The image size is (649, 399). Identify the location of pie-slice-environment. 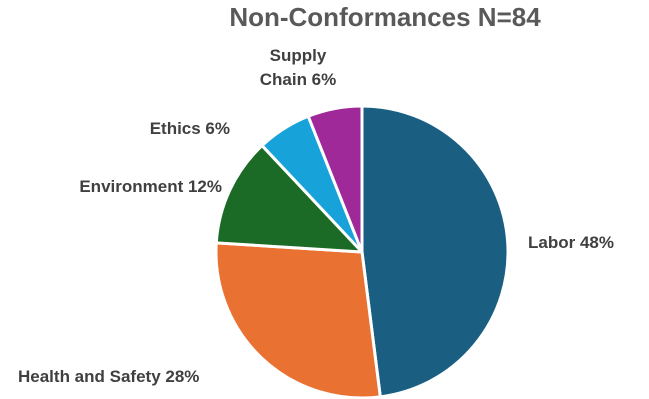
(289, 199).